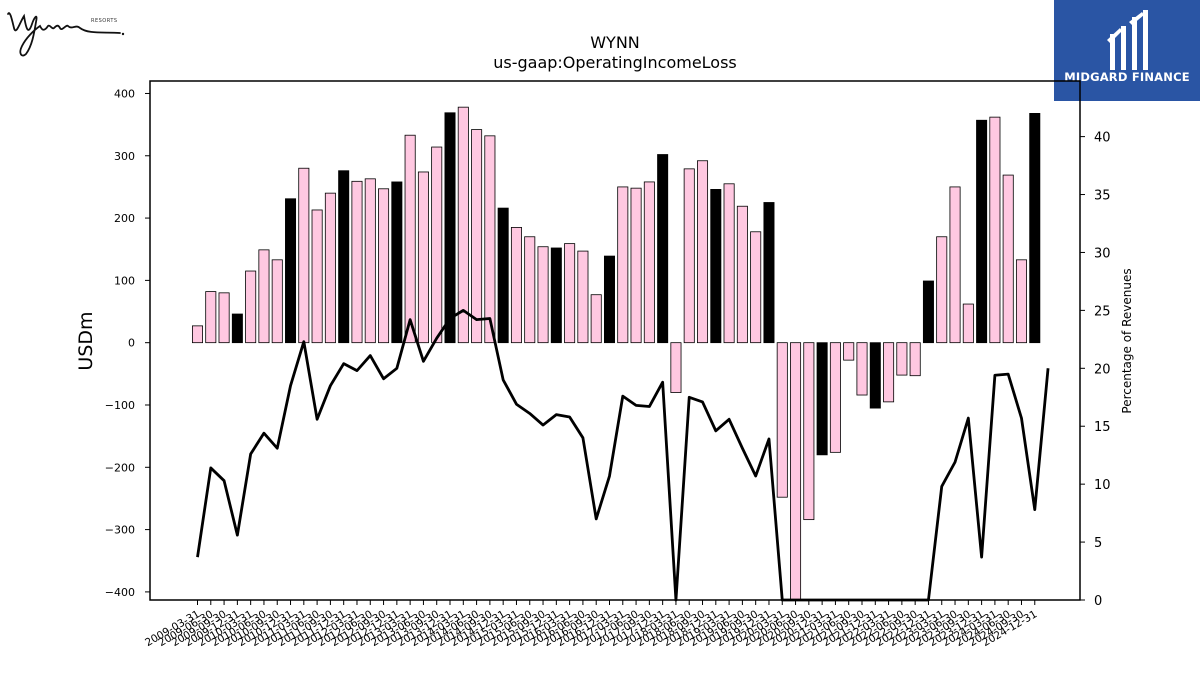 The height and width of the screenshot is (675, 1200). What do you see at coordinates (1102, 485) in the screenshot?
I see `y2-tick-label: 10` at bounding box center [1102, 485].